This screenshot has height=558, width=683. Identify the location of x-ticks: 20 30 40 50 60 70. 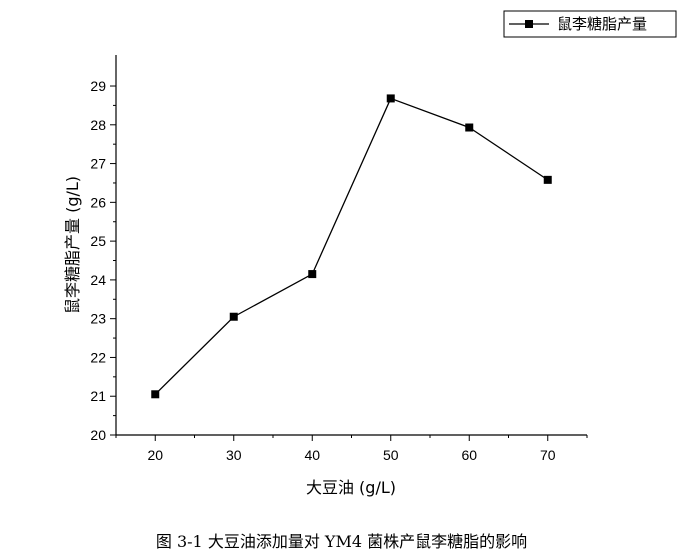
(351, 449).